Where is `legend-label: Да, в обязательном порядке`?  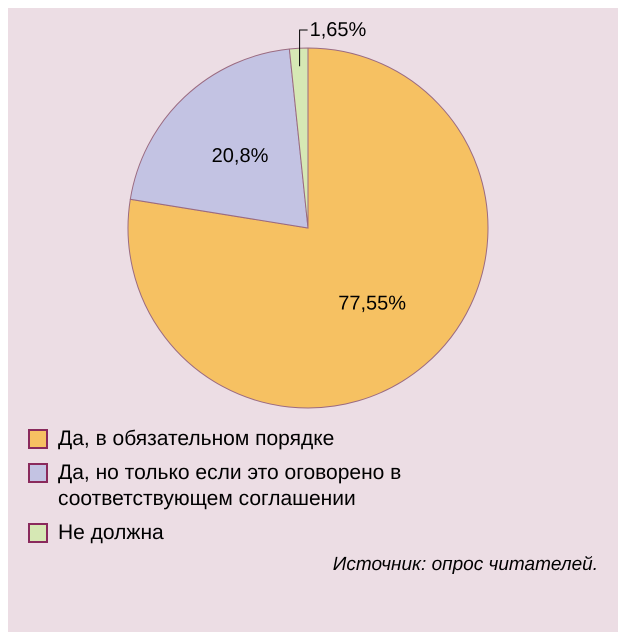
legend-label: Да, в обязательном порядке is located at coordinates (197, 439).